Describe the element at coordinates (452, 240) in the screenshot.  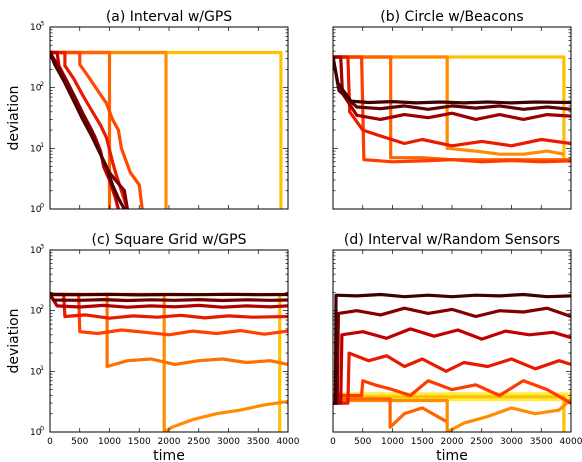
I see `panel-title-d-interval-w-random-sensors: (d) Interval w/Random Sensors` at that location.